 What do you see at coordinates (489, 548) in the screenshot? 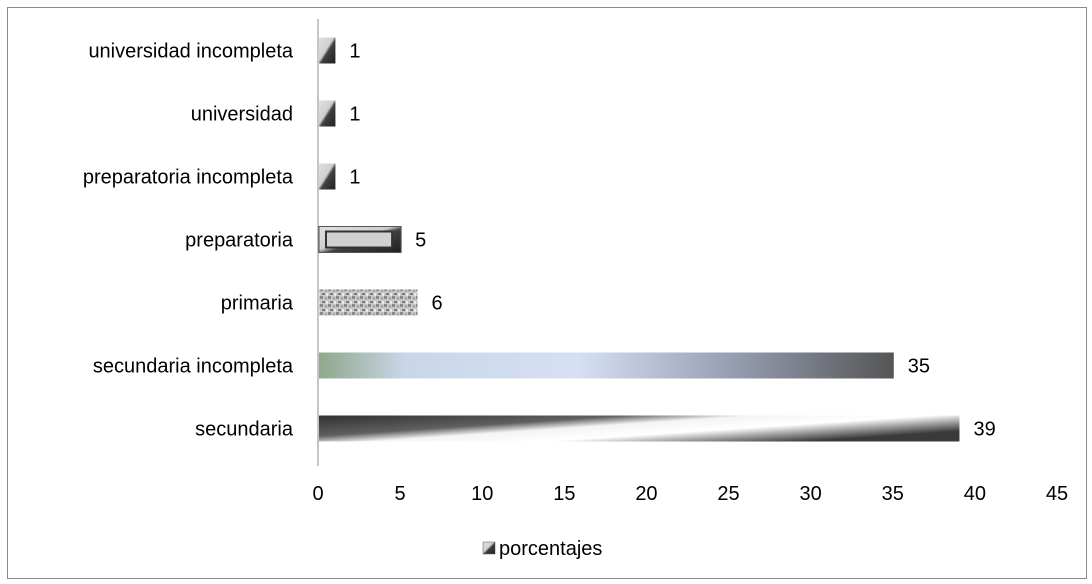
I see `legend-swatch` at bounding box center [489, 548].